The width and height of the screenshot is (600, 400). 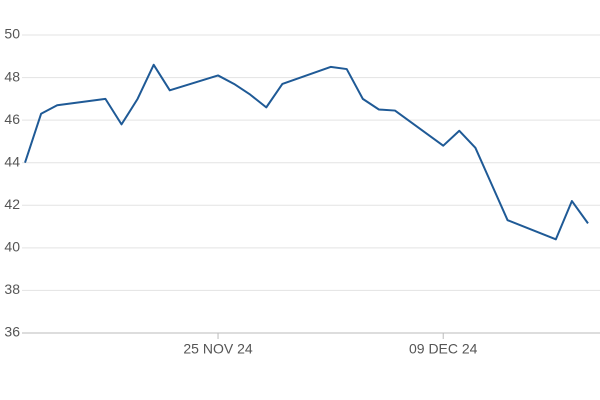 I want to click on y-tick-label: 44, so click(x=12, y=161).